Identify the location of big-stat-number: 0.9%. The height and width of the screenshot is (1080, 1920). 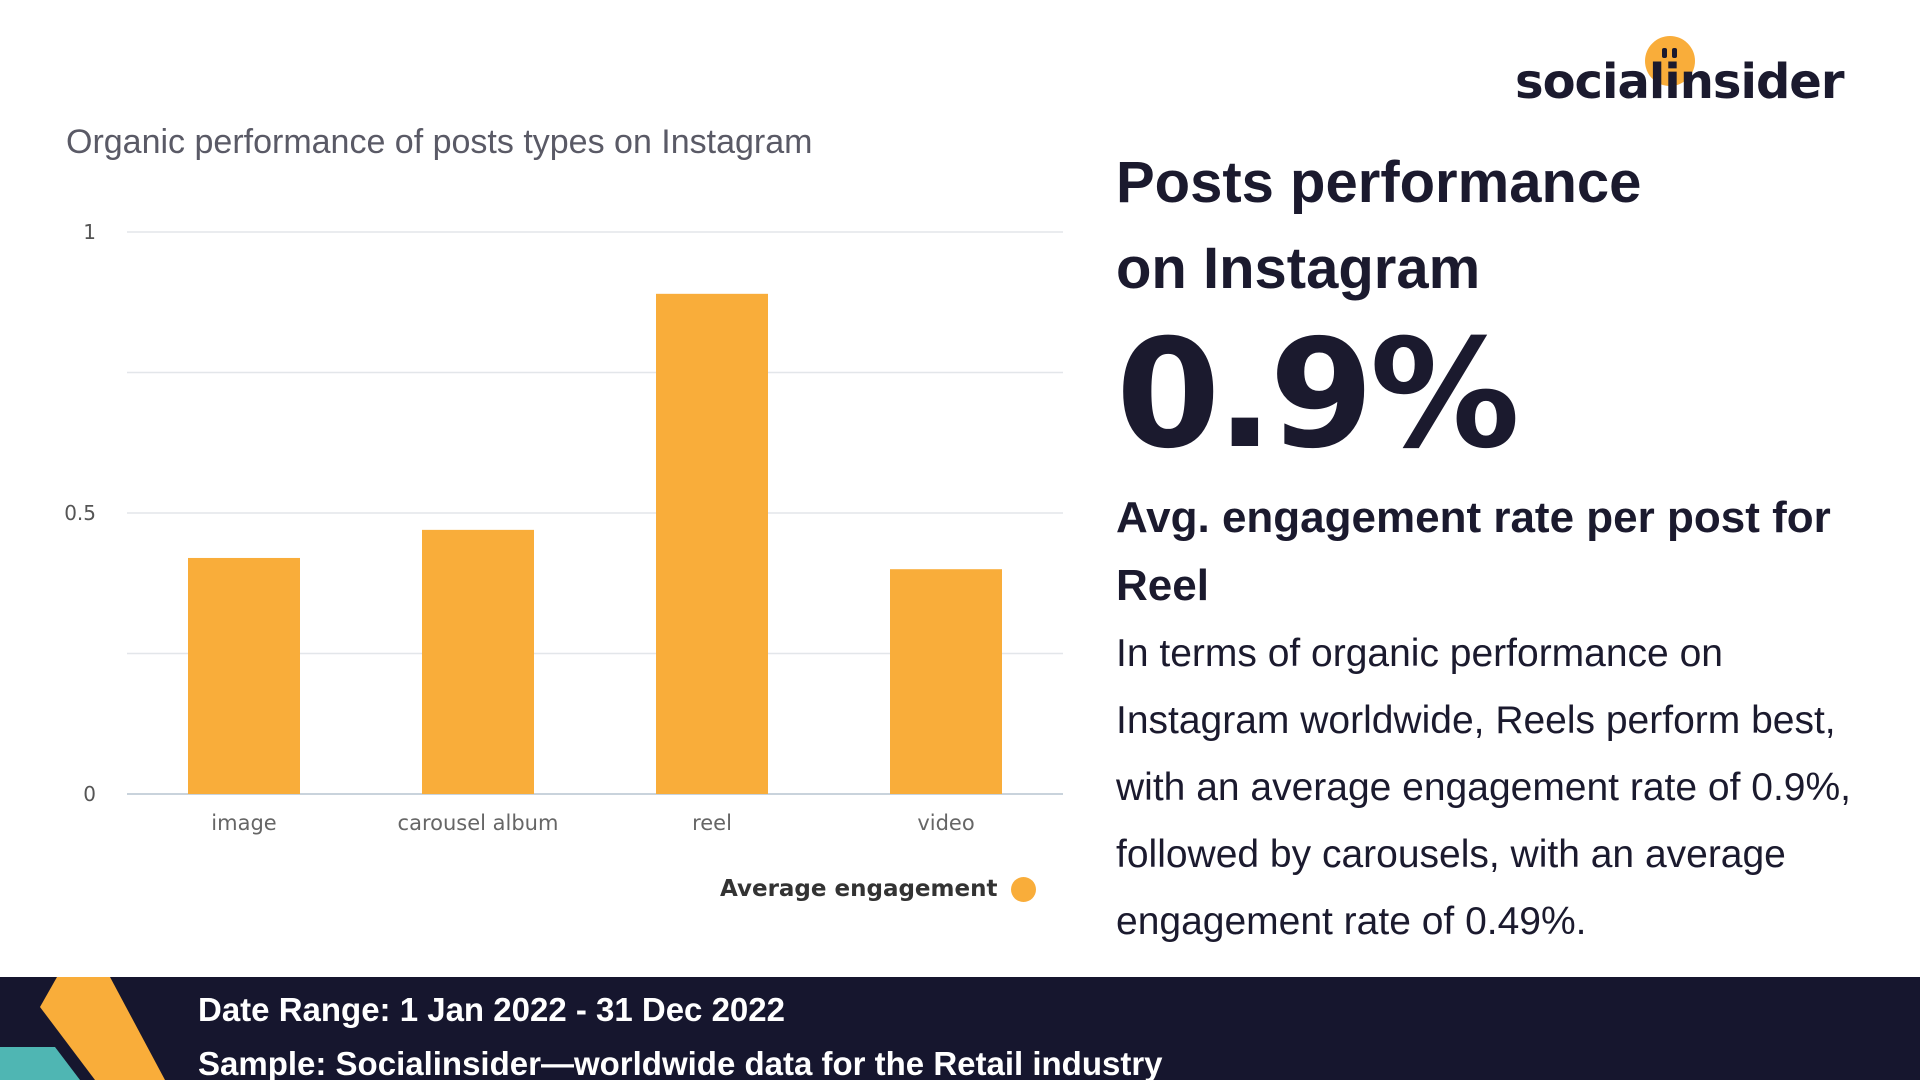
(1318, 395).